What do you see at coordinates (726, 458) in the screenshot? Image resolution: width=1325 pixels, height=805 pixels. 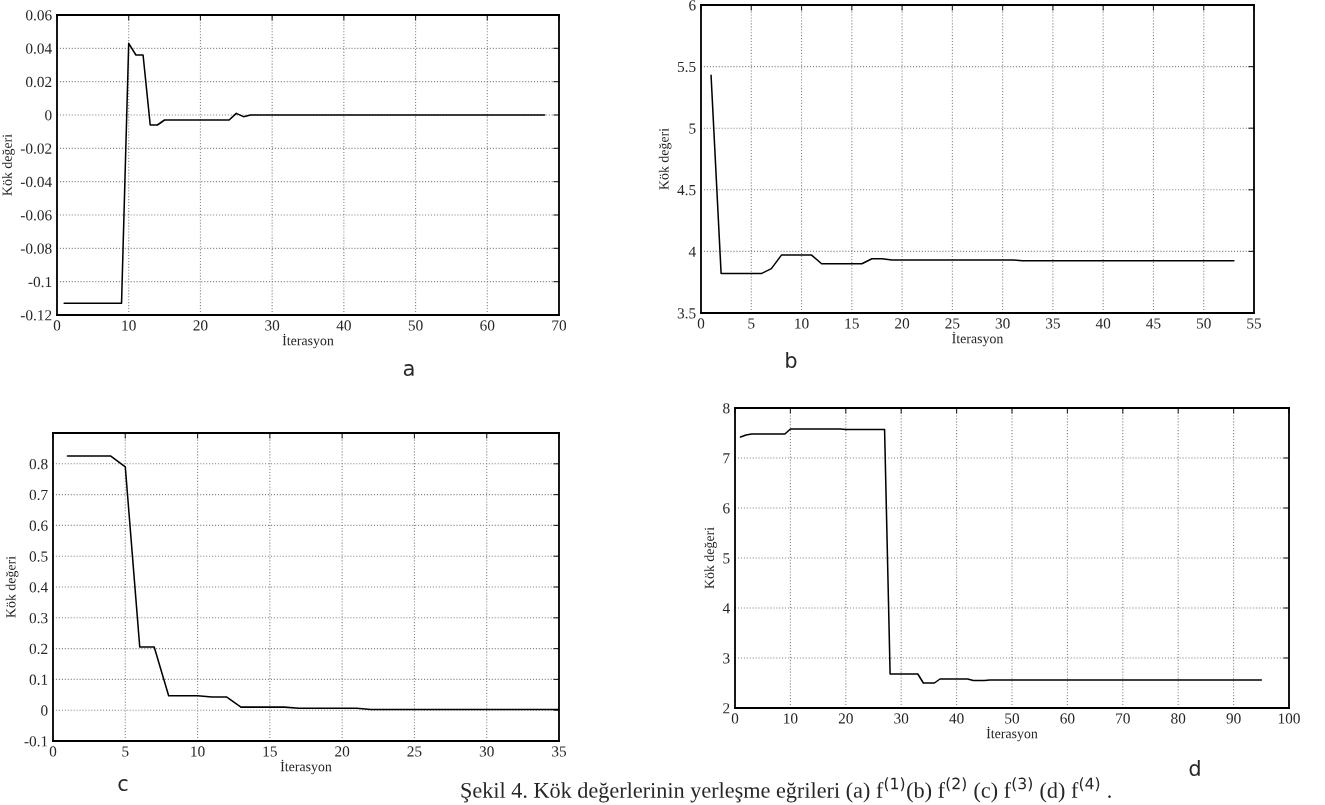 I see `y-tick-label: 7` at bounding box center [726, 458].